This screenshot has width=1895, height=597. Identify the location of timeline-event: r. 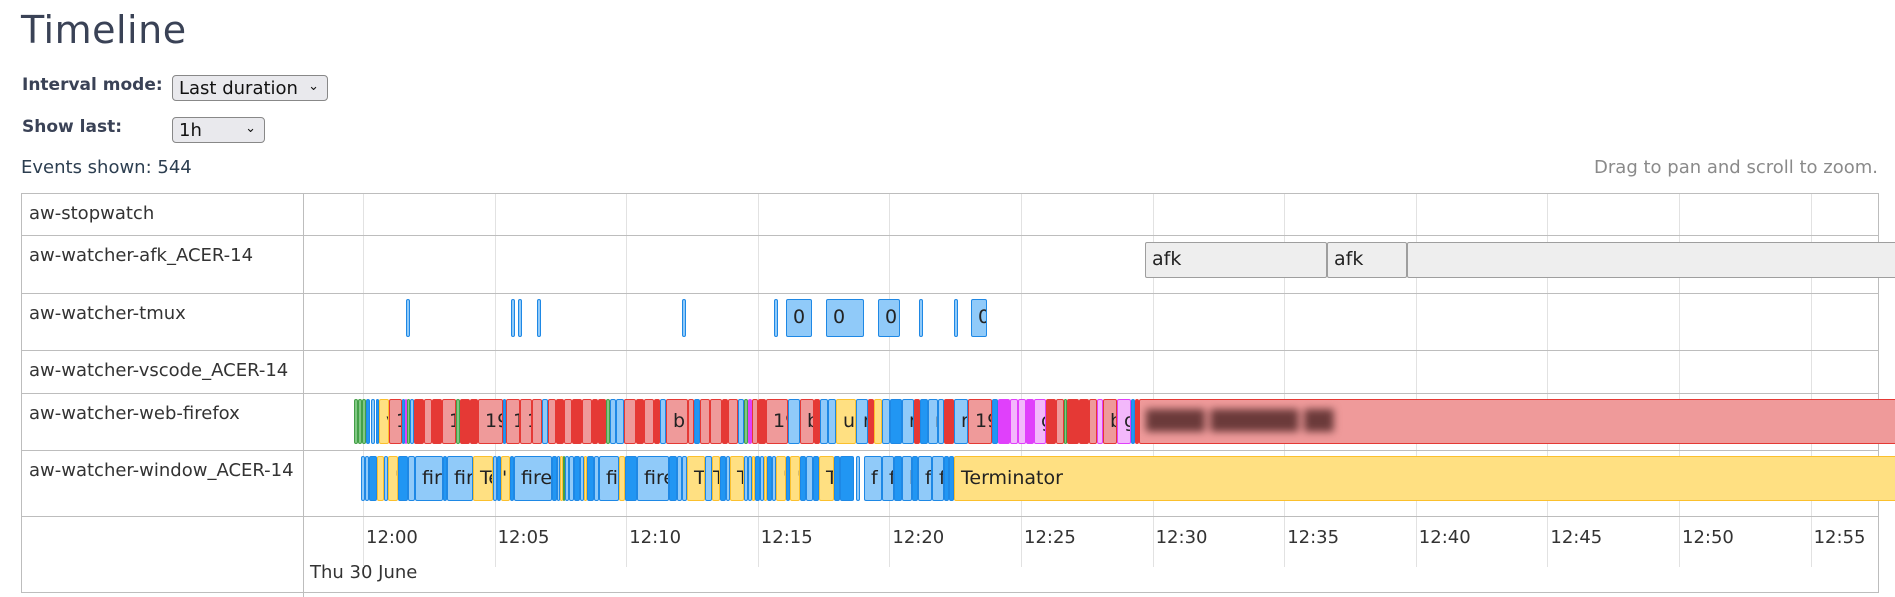
(908, 421).